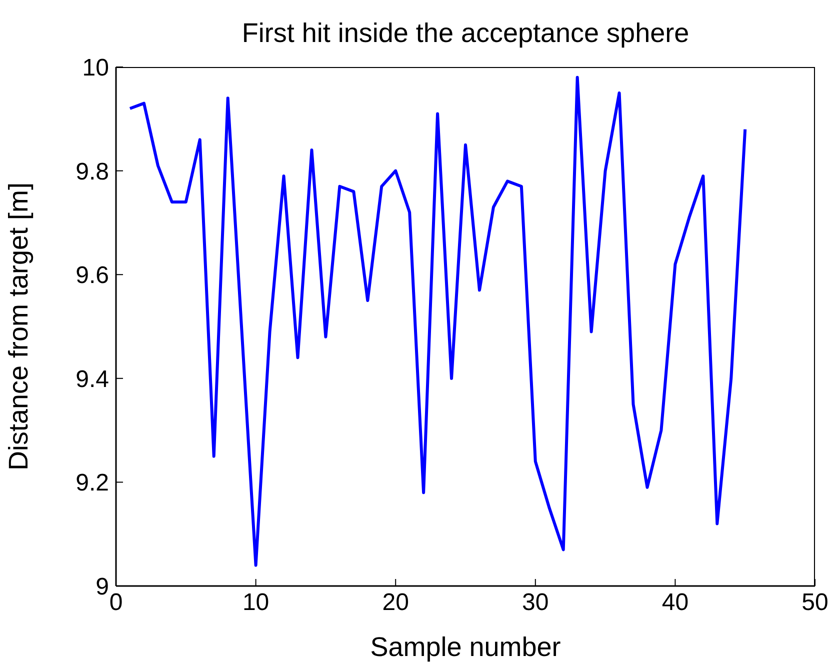  Describe the element at coordinates (95, 68) in the screenshot. I see `y-tick-label: 10` at that location.